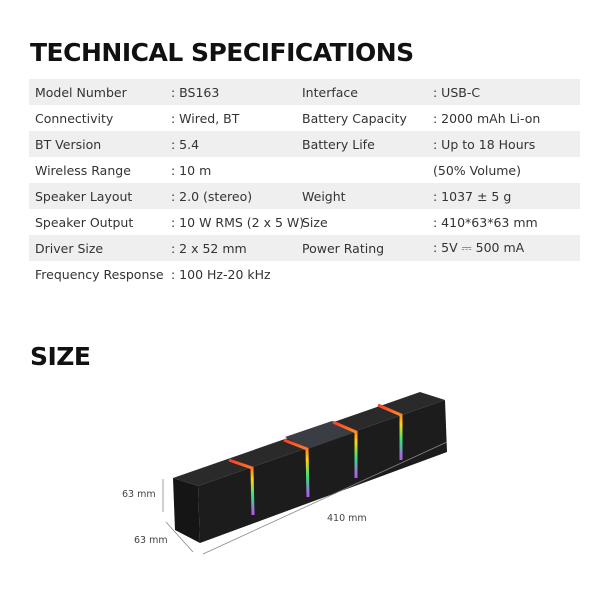  I want to click on spec-label: Frequency Response, so click(99, 274).